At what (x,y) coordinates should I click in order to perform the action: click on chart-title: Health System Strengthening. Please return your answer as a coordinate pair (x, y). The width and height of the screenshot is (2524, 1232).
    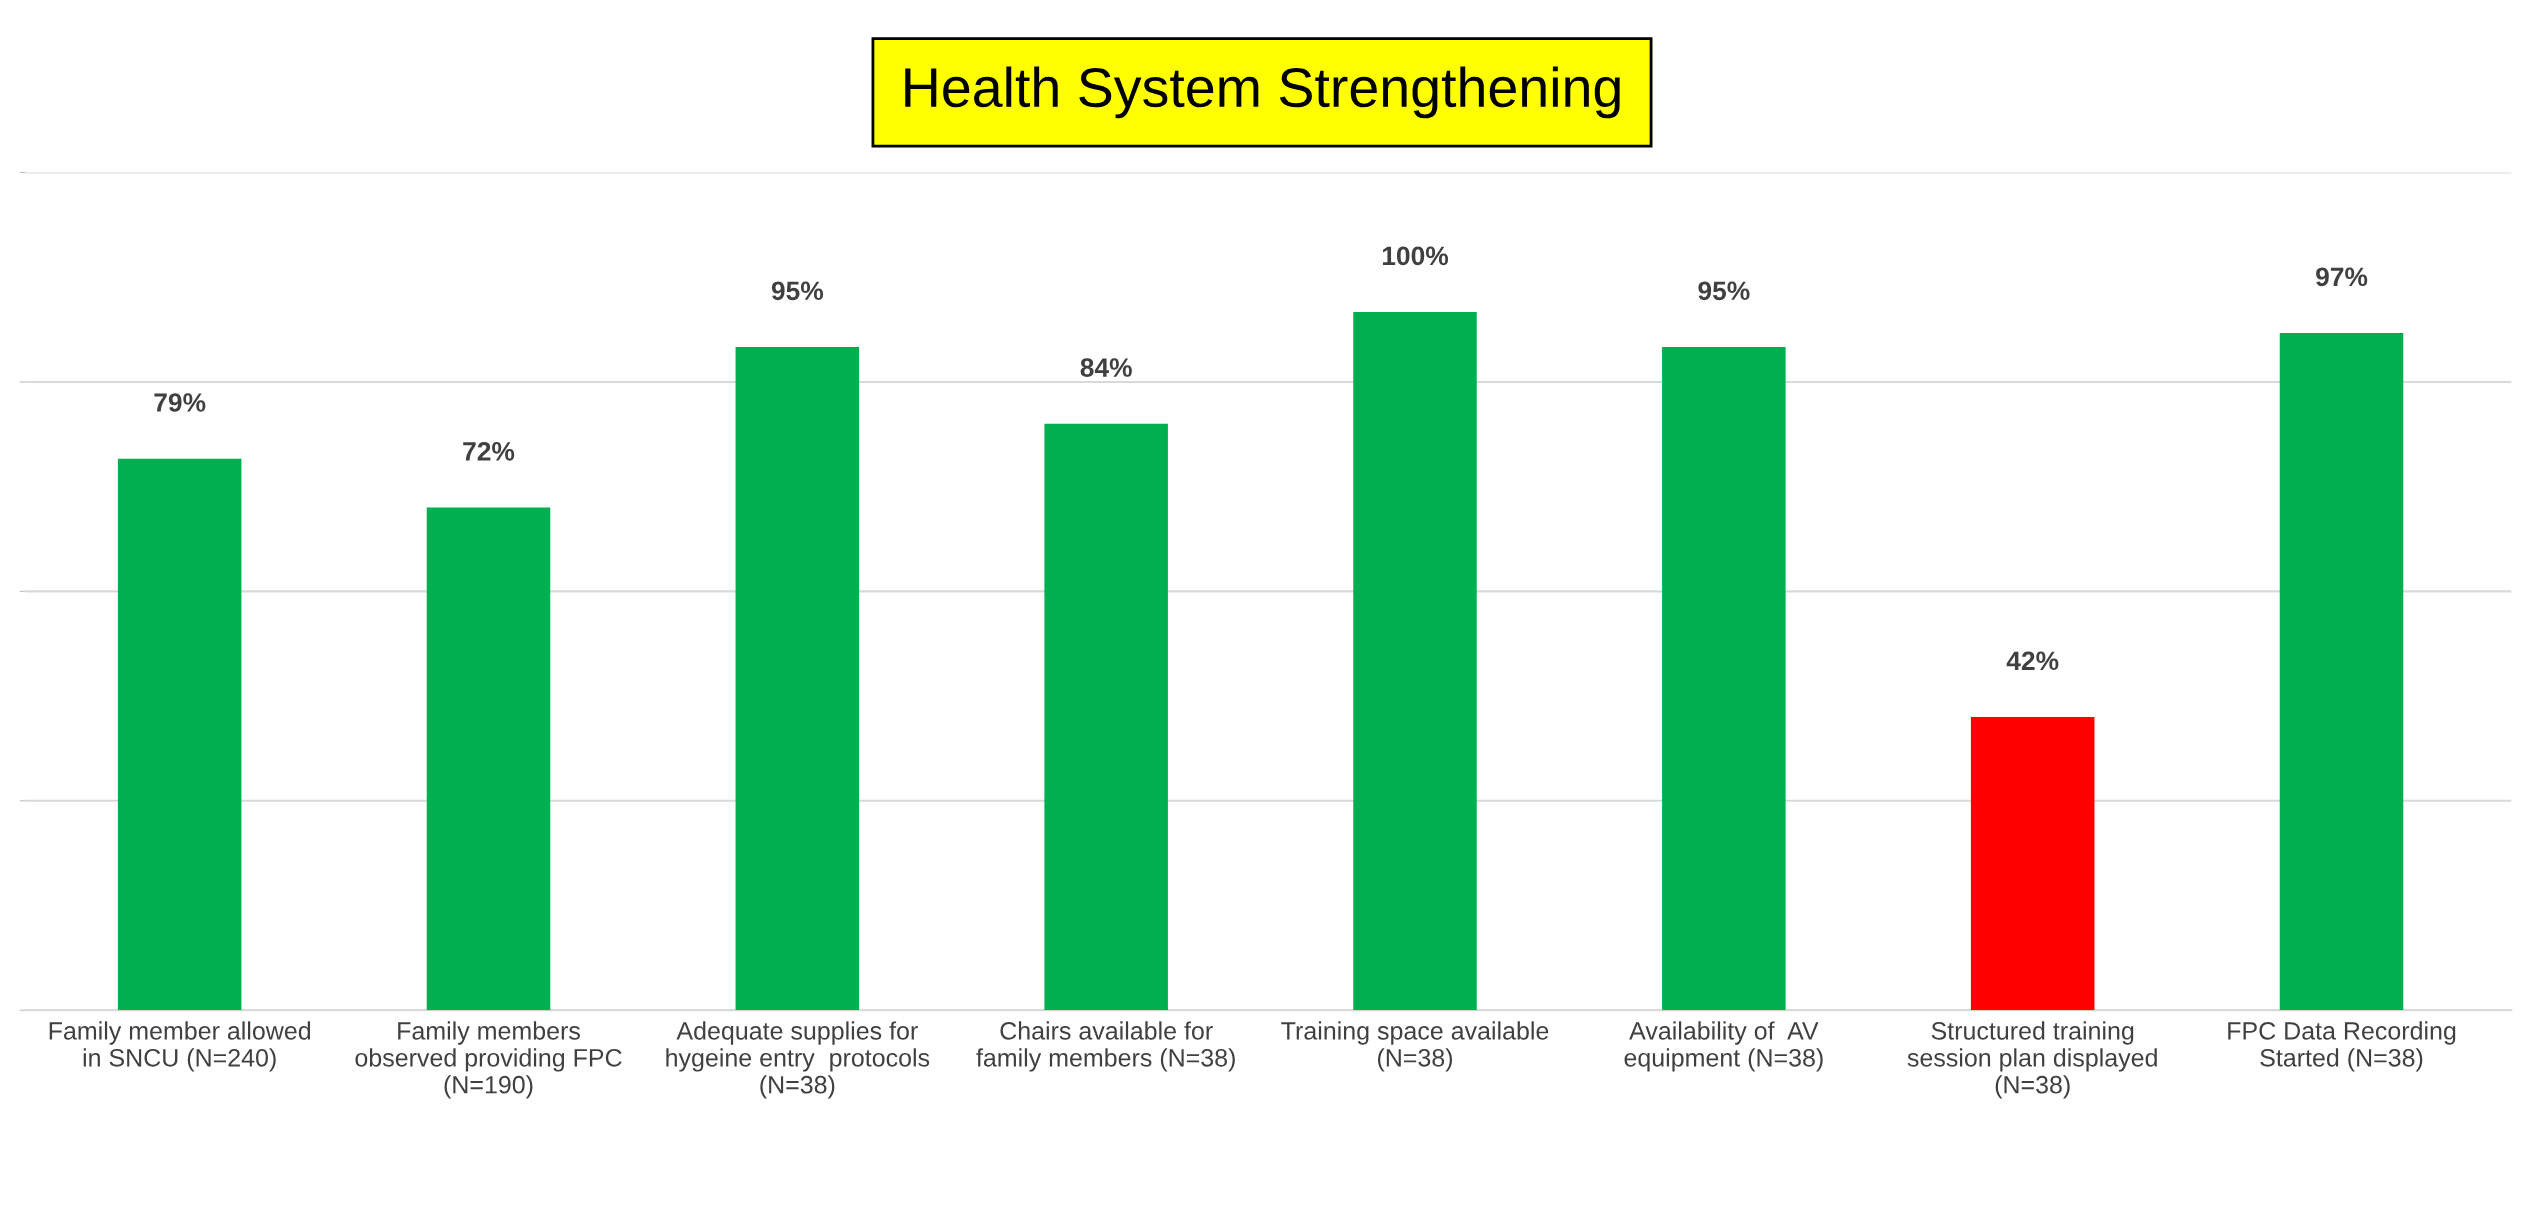
    Looking at the image, I should click on (1262, 92).